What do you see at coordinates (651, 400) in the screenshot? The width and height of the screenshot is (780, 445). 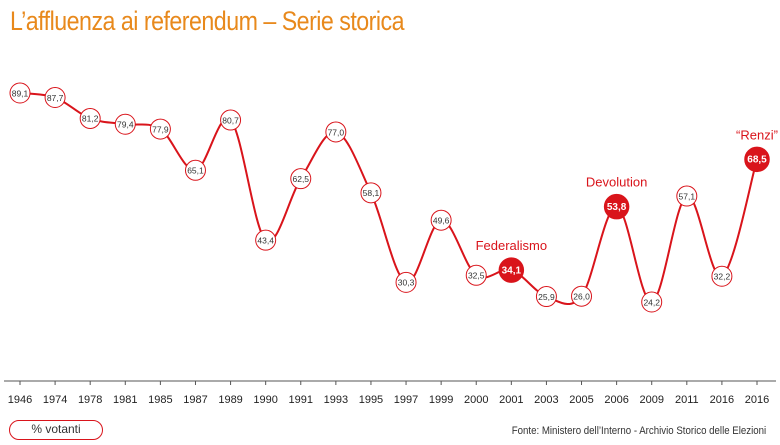 I see `x-tick-label: 2009` at bounding box center [651, 400].